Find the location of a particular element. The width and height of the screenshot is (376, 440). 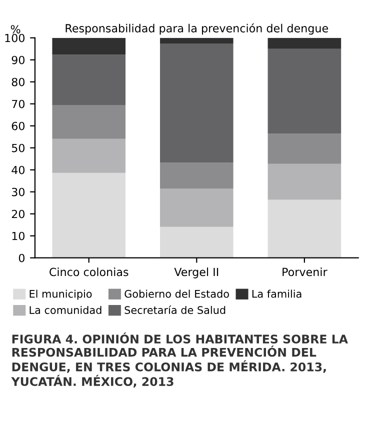

y-tick-label: 50 is located at coordinates (18, 148).